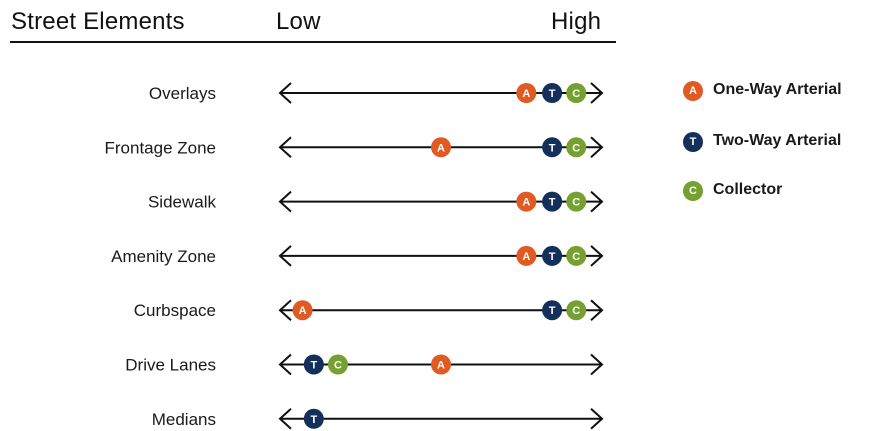 This screenshot has width=886, height=431. Describe the element at coordinates (777, 140) in the screenshot. I see `legend-label: Two-Way Arterial` at that location.